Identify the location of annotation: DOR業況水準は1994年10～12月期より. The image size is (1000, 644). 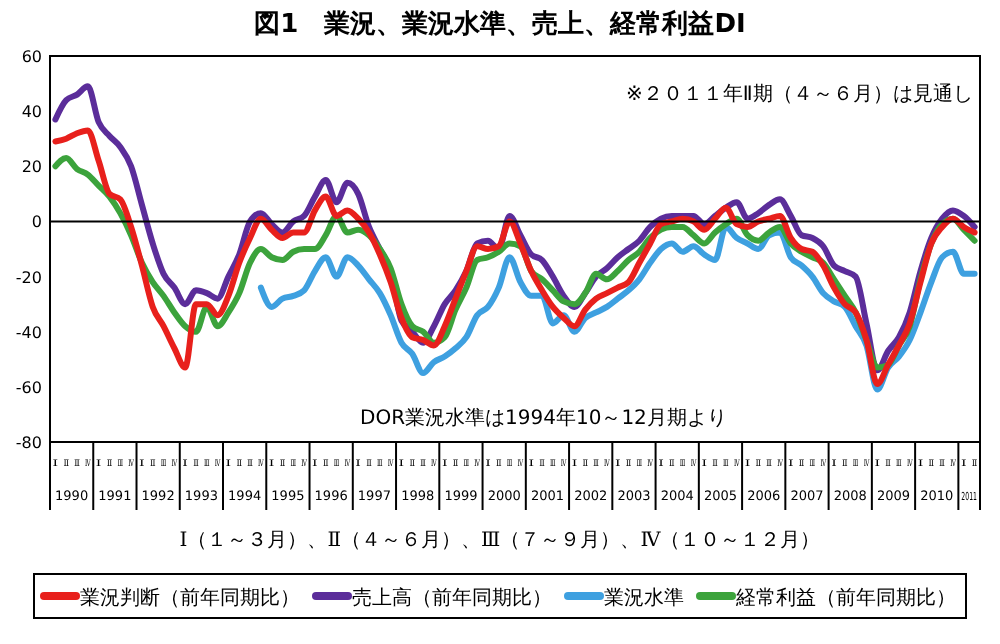
(543, 418).